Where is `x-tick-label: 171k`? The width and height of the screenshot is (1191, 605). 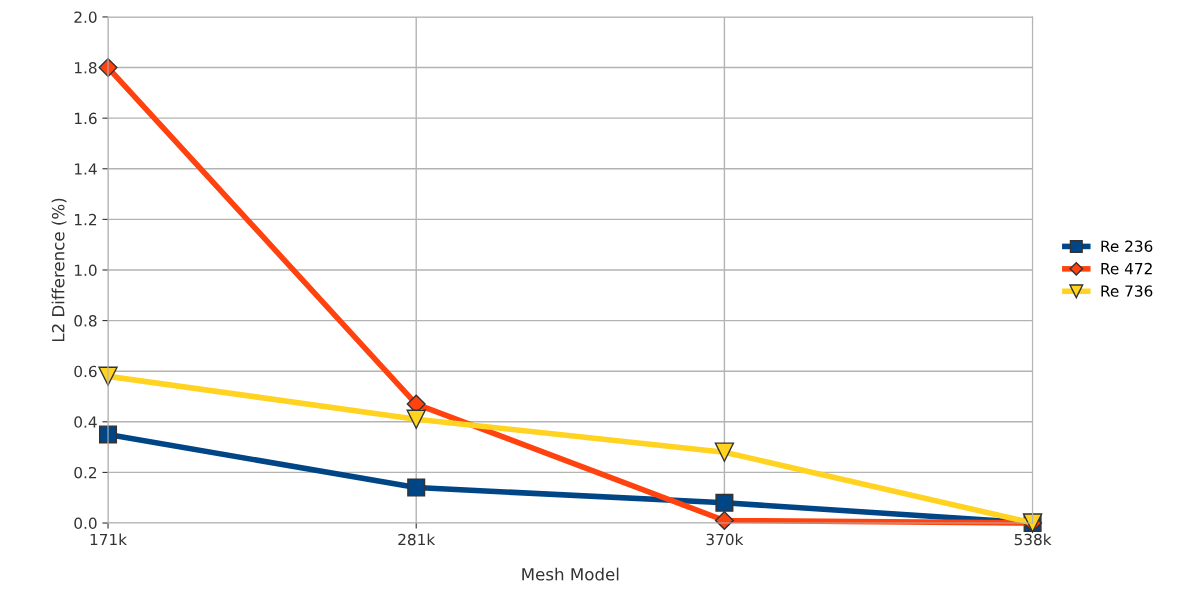 x-tick-label: 171k is located at coordinates (108, 539).